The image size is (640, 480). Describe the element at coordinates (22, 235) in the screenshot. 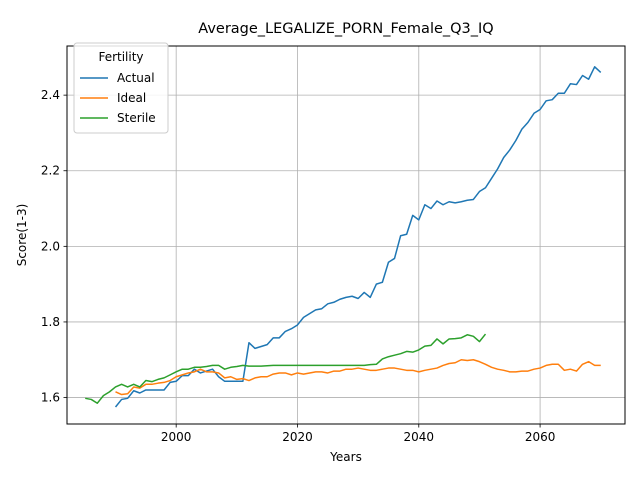

I see `y-axis-label: Score(1-3)` at that location.